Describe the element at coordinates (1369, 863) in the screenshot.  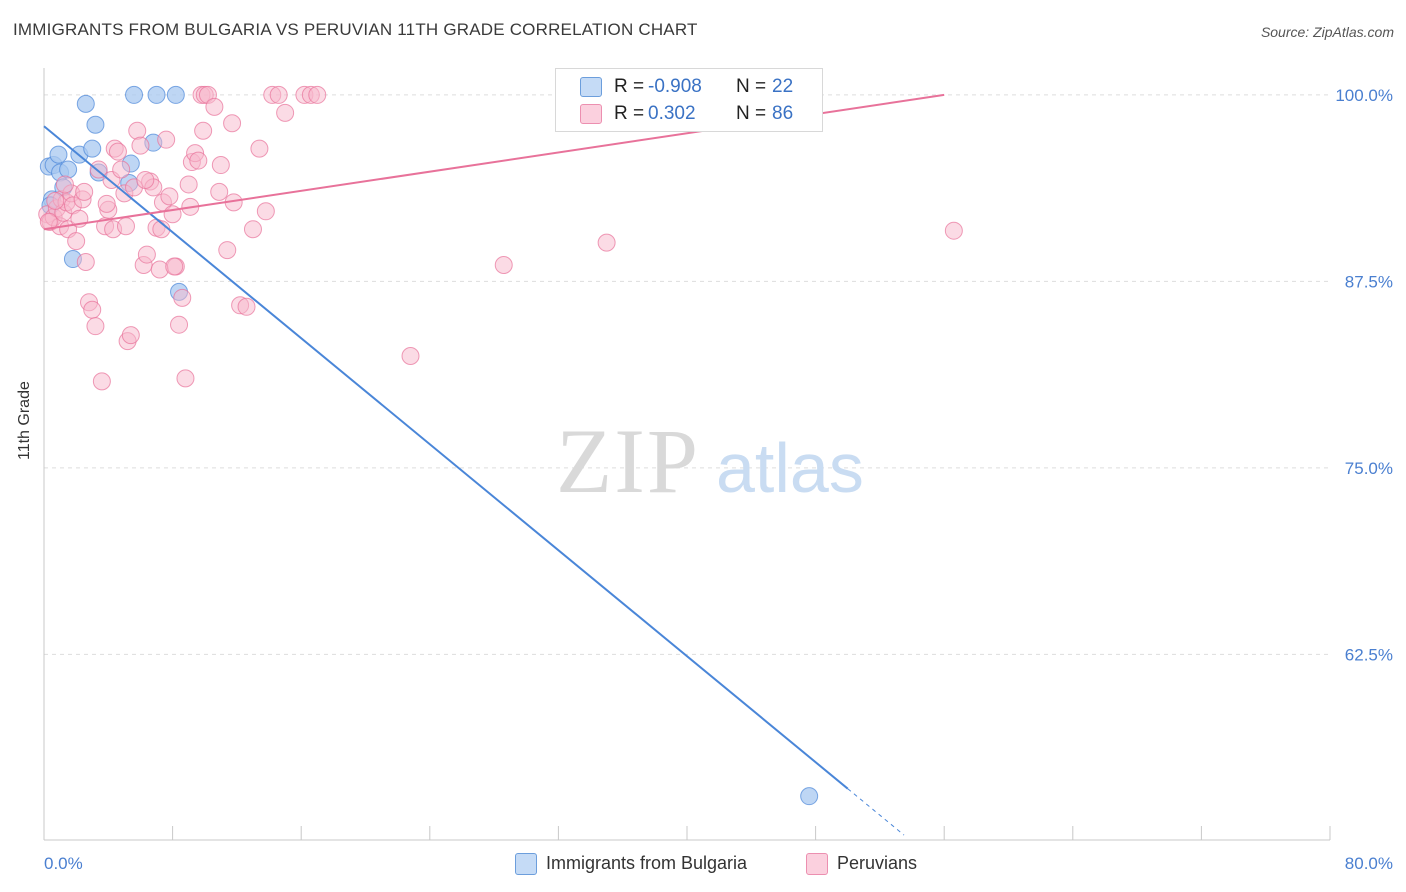
I see `x-tick-label-max: 80.0%` at that location.